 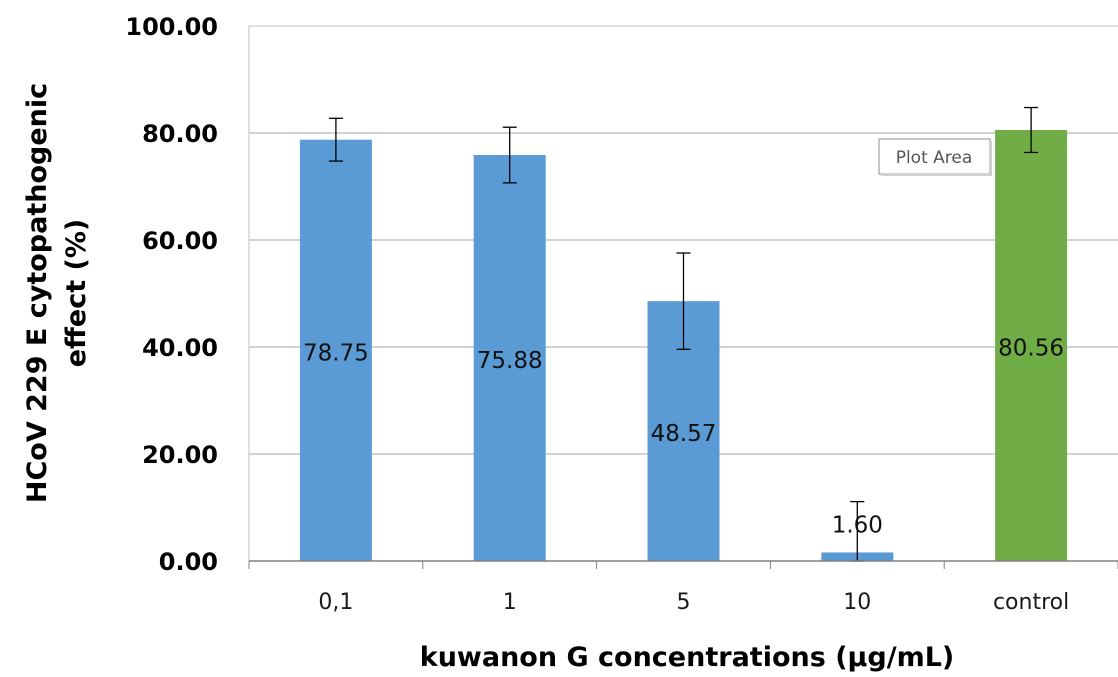 What do you see at coordinates (684, 602) in the screenshot?
I see `category-label: 5` at bounding box center [684, 602].